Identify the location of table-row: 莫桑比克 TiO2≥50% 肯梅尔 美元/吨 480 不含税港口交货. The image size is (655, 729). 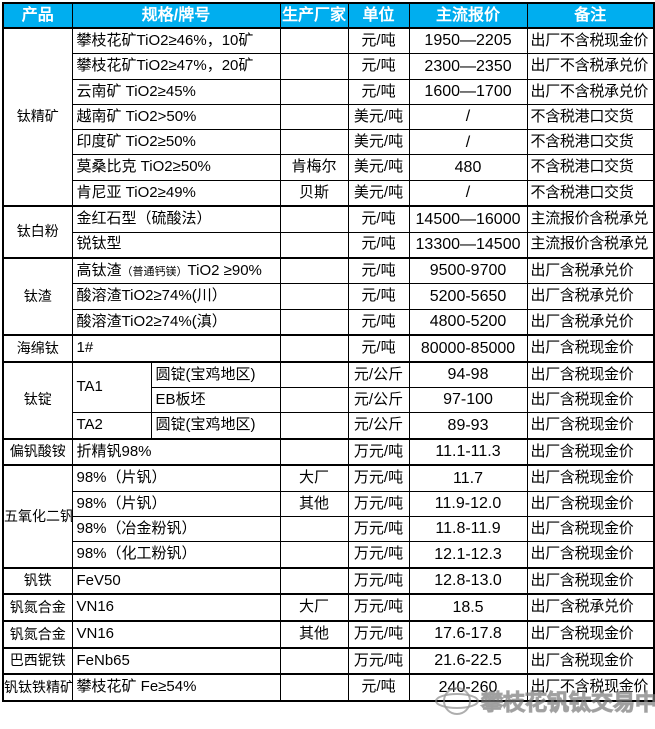
(329, 167).